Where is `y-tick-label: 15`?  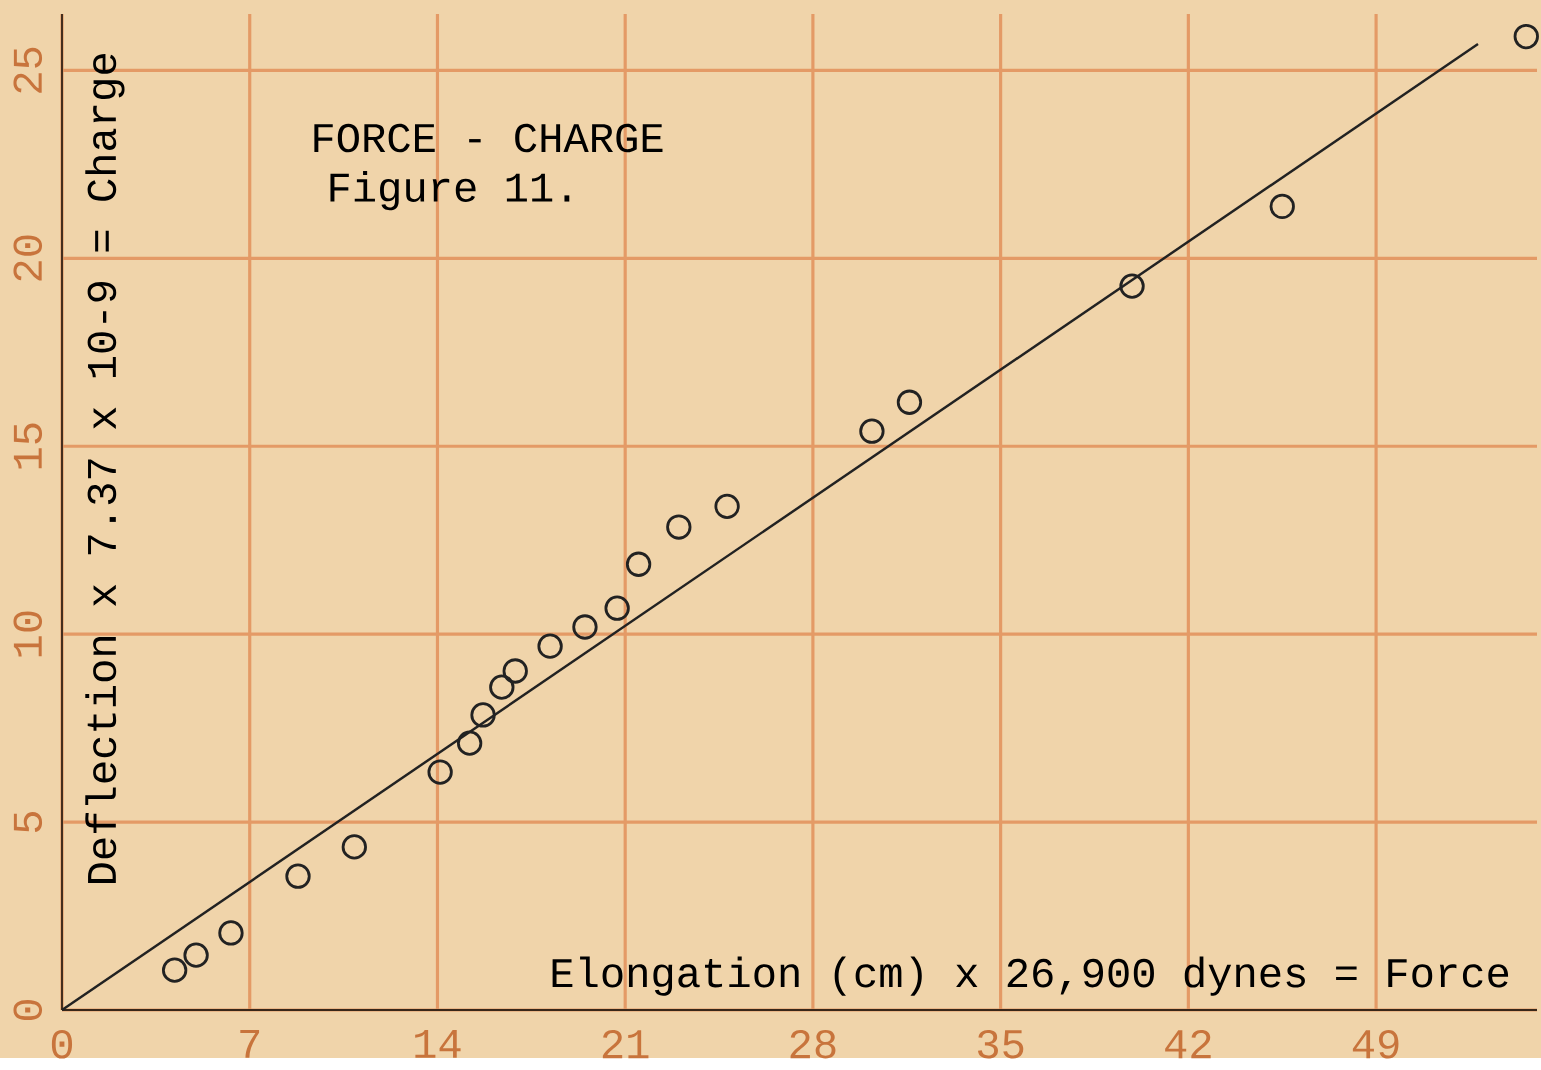 y-tick-label: 15 is located at coordinates (28, 446).